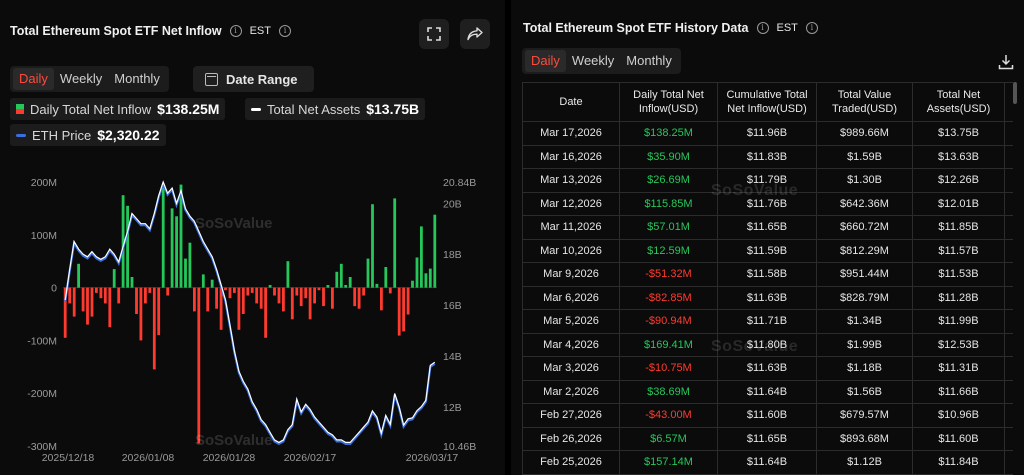  What do you see at coordinates (865, 227) in the screenshot?
I see `value-traded-cell: $660.72M` at bounding box center [865, 227].